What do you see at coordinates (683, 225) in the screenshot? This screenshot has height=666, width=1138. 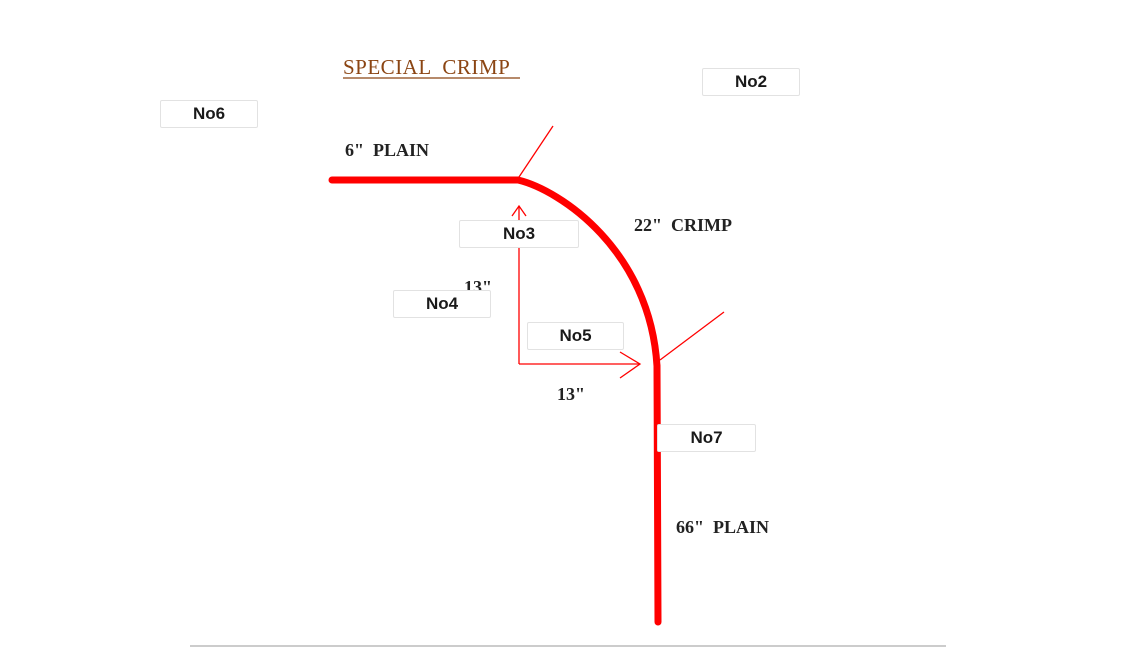 I see `crimp-length-label: 22" CRIMP` at bounding box center [683, 225].